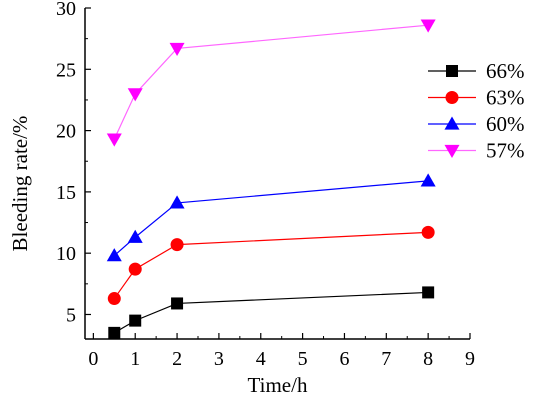 The image size is (550, 403). Describe the element at coordinates (505, 98) in the screenshot. I see `legend-label: 63%` at that location.